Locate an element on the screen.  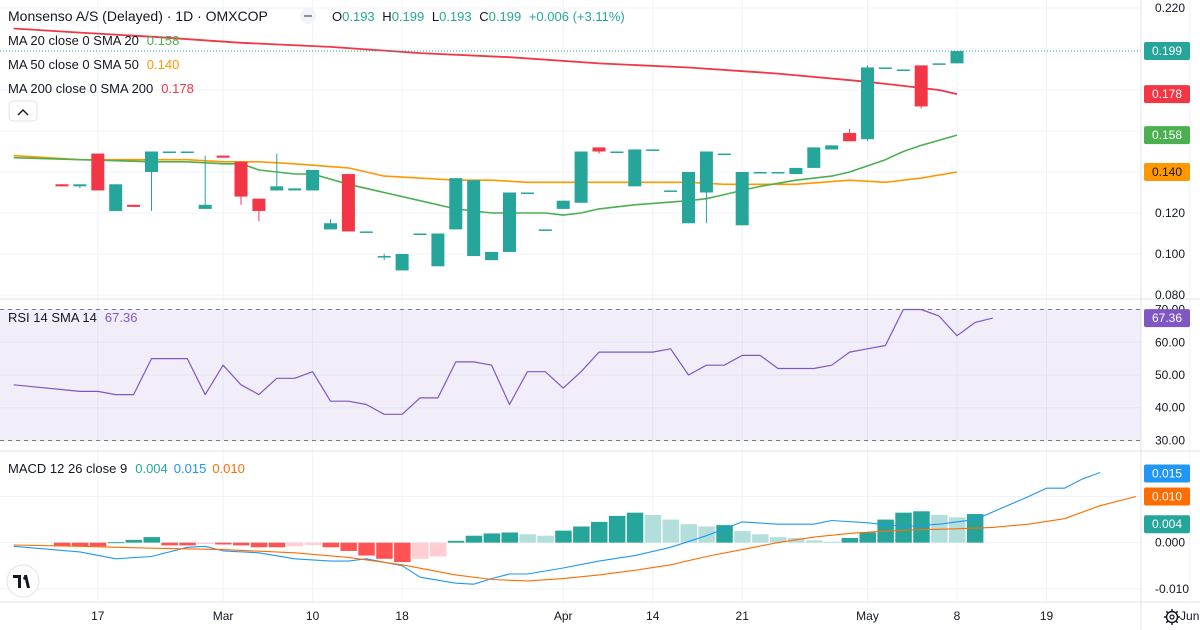
collapse-legend-button is located at coordinates (23, 111).